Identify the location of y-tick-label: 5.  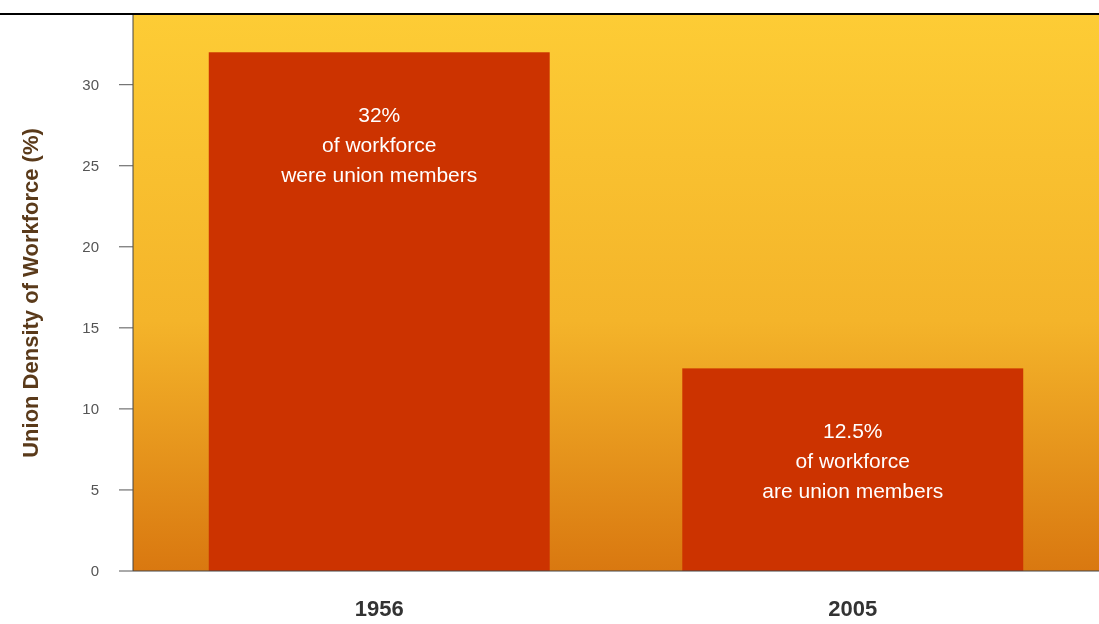
(94, 490).